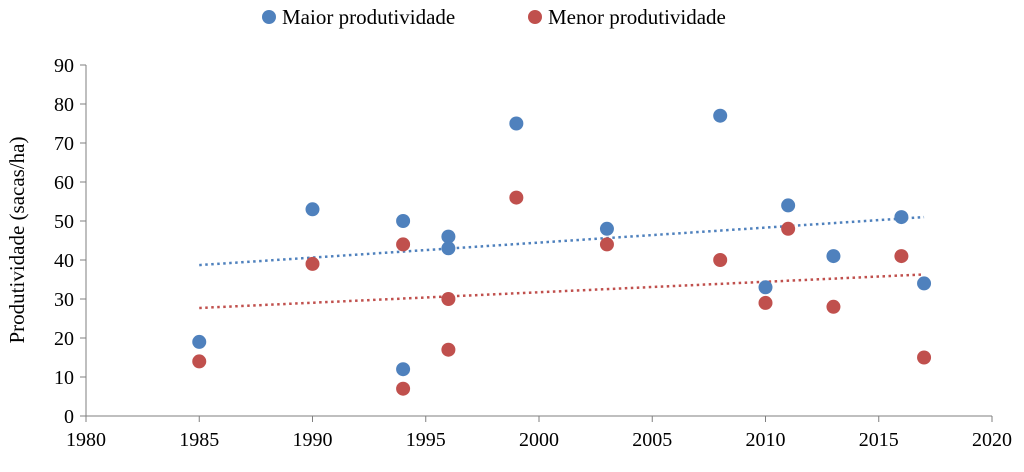  What do you see at coordinates (313, 440) in the screenshot?
I see `x-tick-label: 1990` at bounding box center [313, 440].